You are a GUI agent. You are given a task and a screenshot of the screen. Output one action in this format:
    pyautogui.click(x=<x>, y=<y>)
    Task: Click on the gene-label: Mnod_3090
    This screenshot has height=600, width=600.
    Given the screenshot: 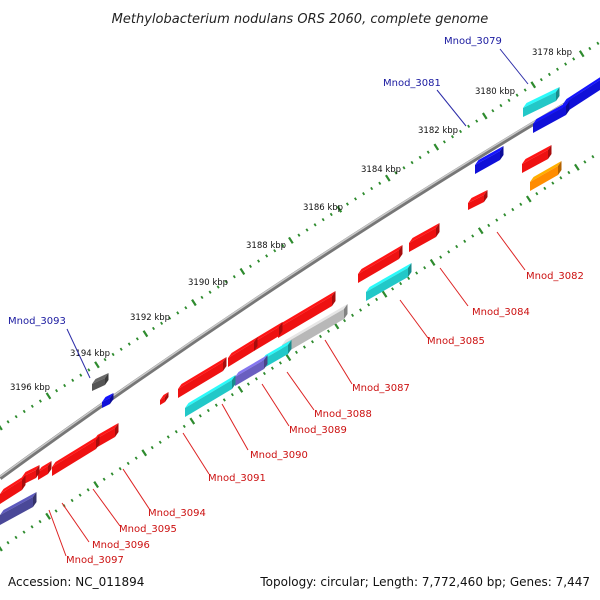 What is the action you would take?
    pyautogui.click(x=279, y=455)
    